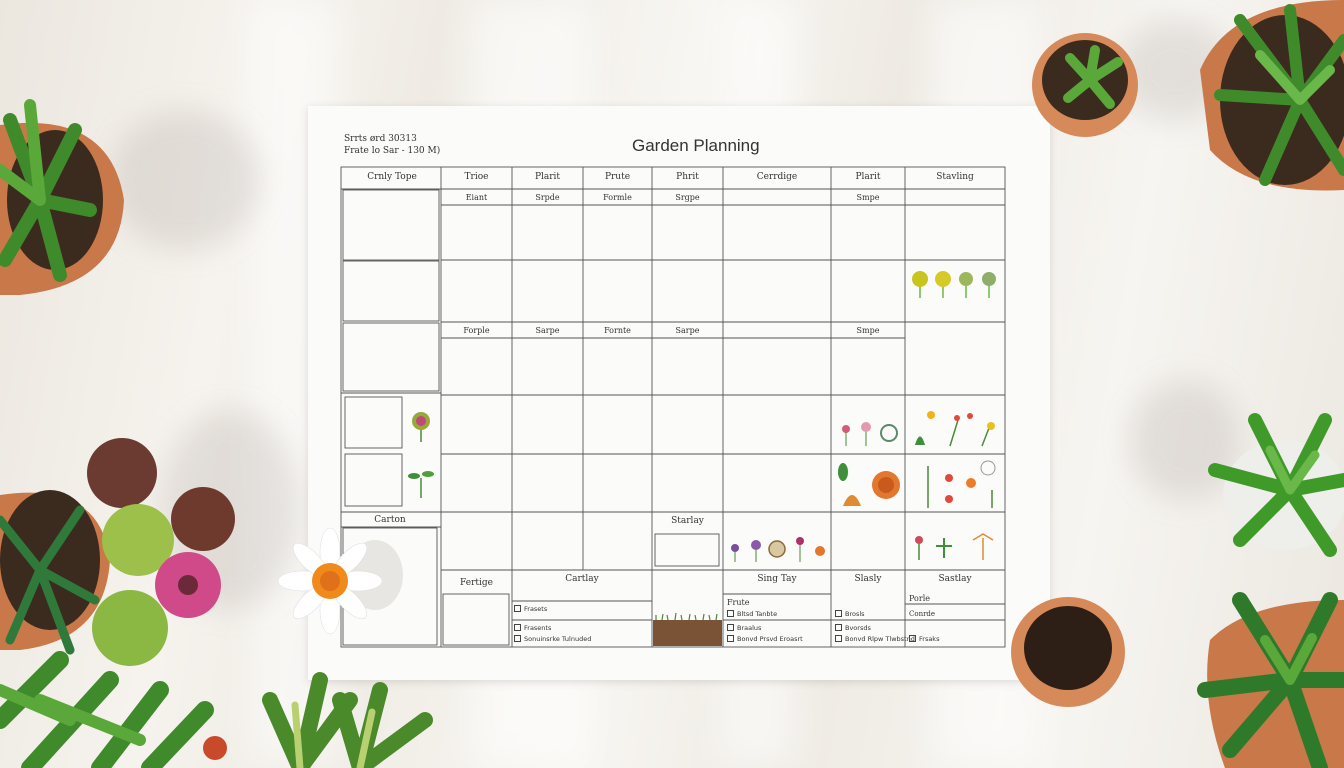 The image size is (1344, 768). I want to click on header-cell: Trioe, so click(476, 177).